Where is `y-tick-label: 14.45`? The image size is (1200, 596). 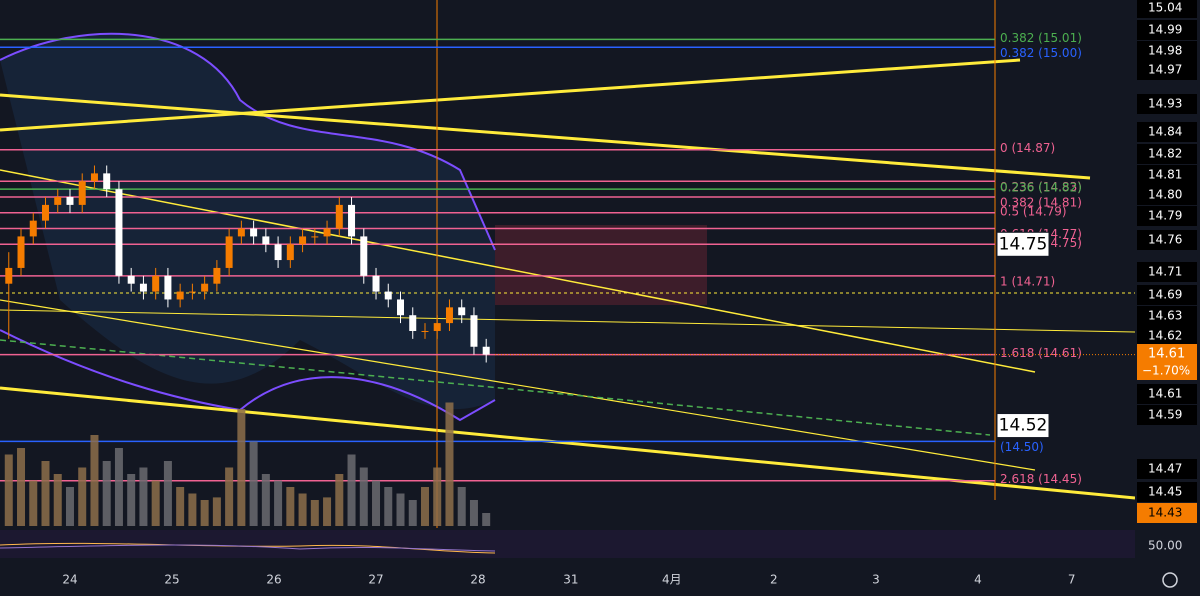
y-tick-label: 14.45 is located at coordinates (1165, 492).